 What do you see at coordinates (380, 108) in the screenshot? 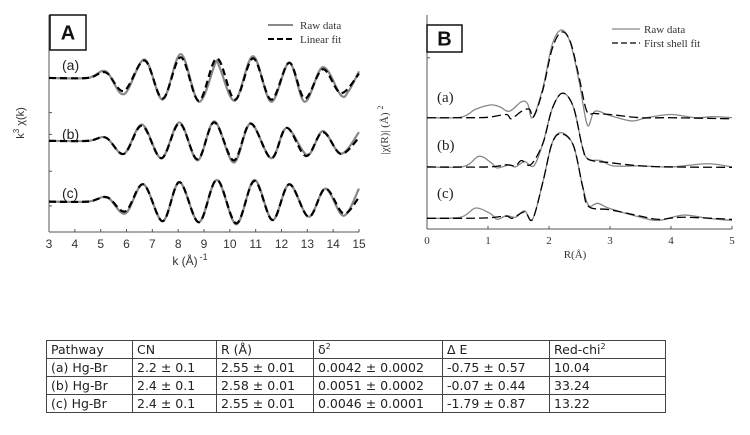
I see `y-axis-label-sup: 2` at bounding box center [380, 108].